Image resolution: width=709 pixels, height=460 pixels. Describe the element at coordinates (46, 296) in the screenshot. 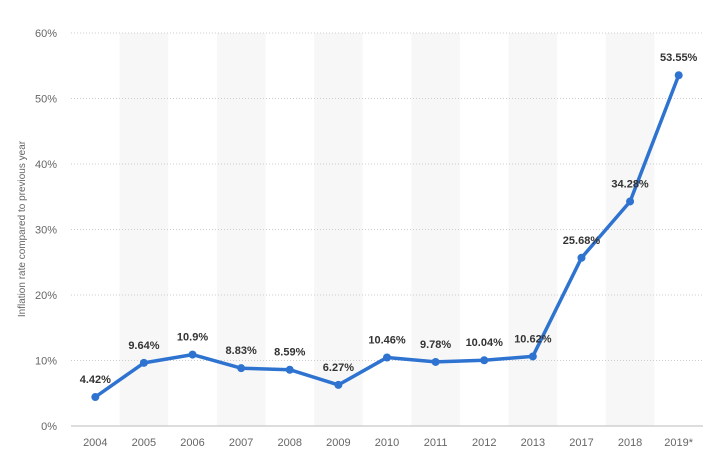

I see `y-tick-label: 20%` at that location.